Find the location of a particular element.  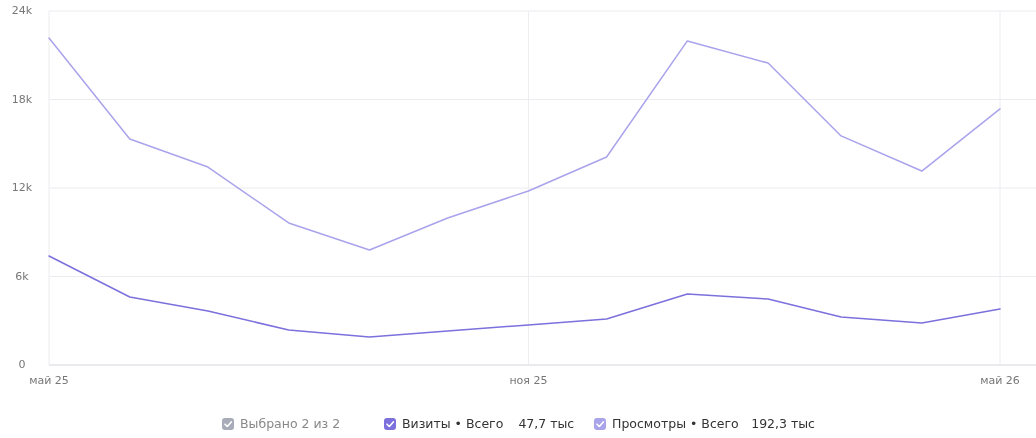

x-tick-label: ноя 25 is located at coordinates (528, 380).